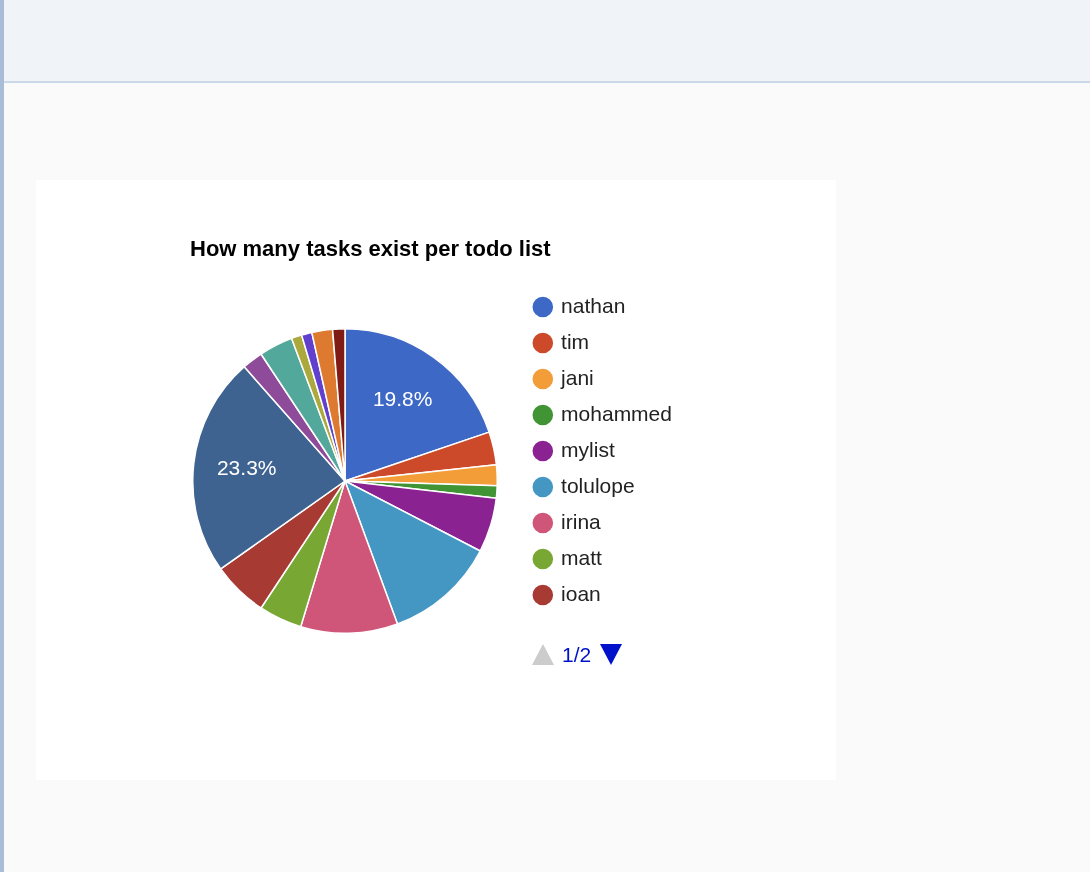 The height and width of the screenshot is (872, 1090). Describe the element at coordinates (616, 413) in the screenshot. I see `legend-label: mohammed` at that location.